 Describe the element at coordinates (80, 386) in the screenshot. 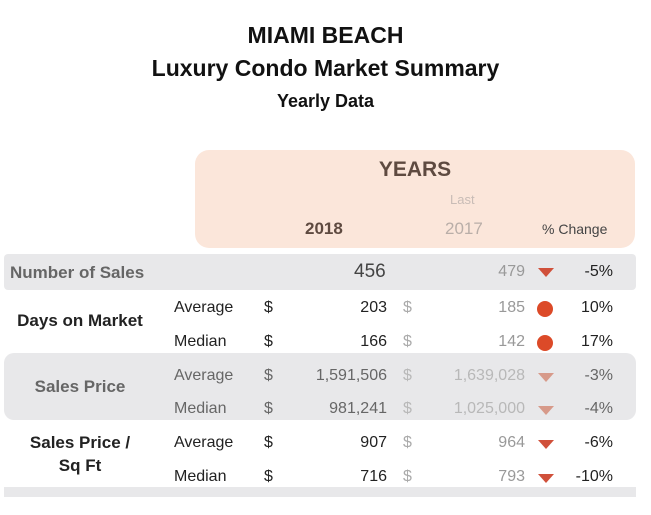

I see `group-label: Sales Price` at that location.